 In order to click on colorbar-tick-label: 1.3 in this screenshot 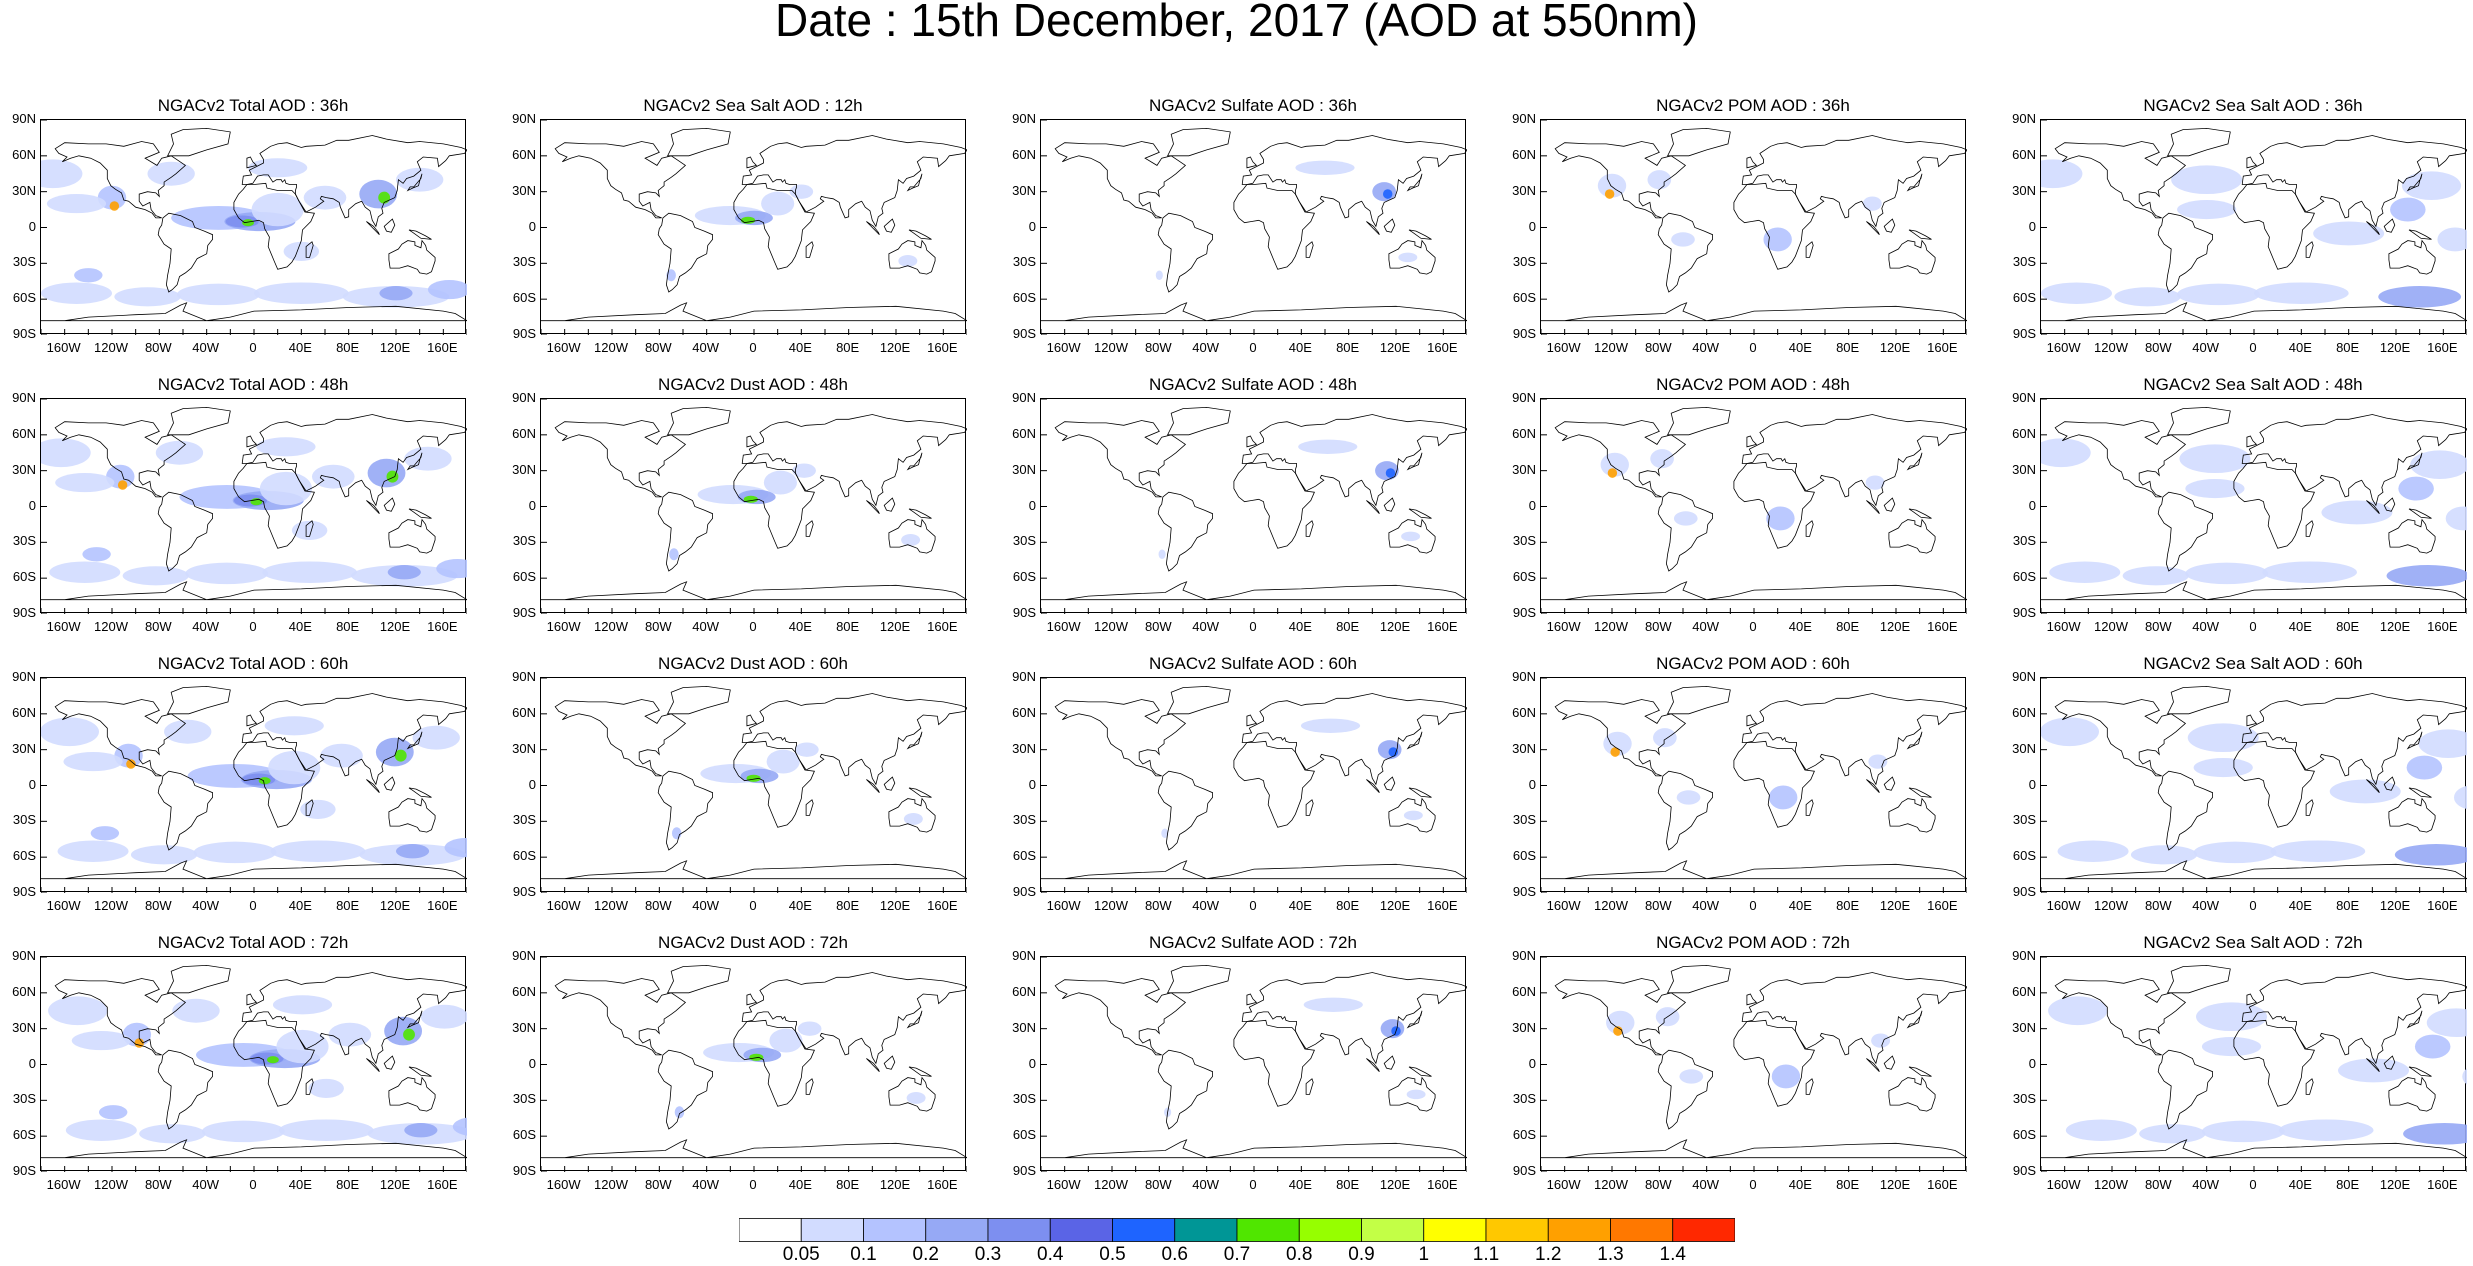, I will do `click(1610, 1254)`.